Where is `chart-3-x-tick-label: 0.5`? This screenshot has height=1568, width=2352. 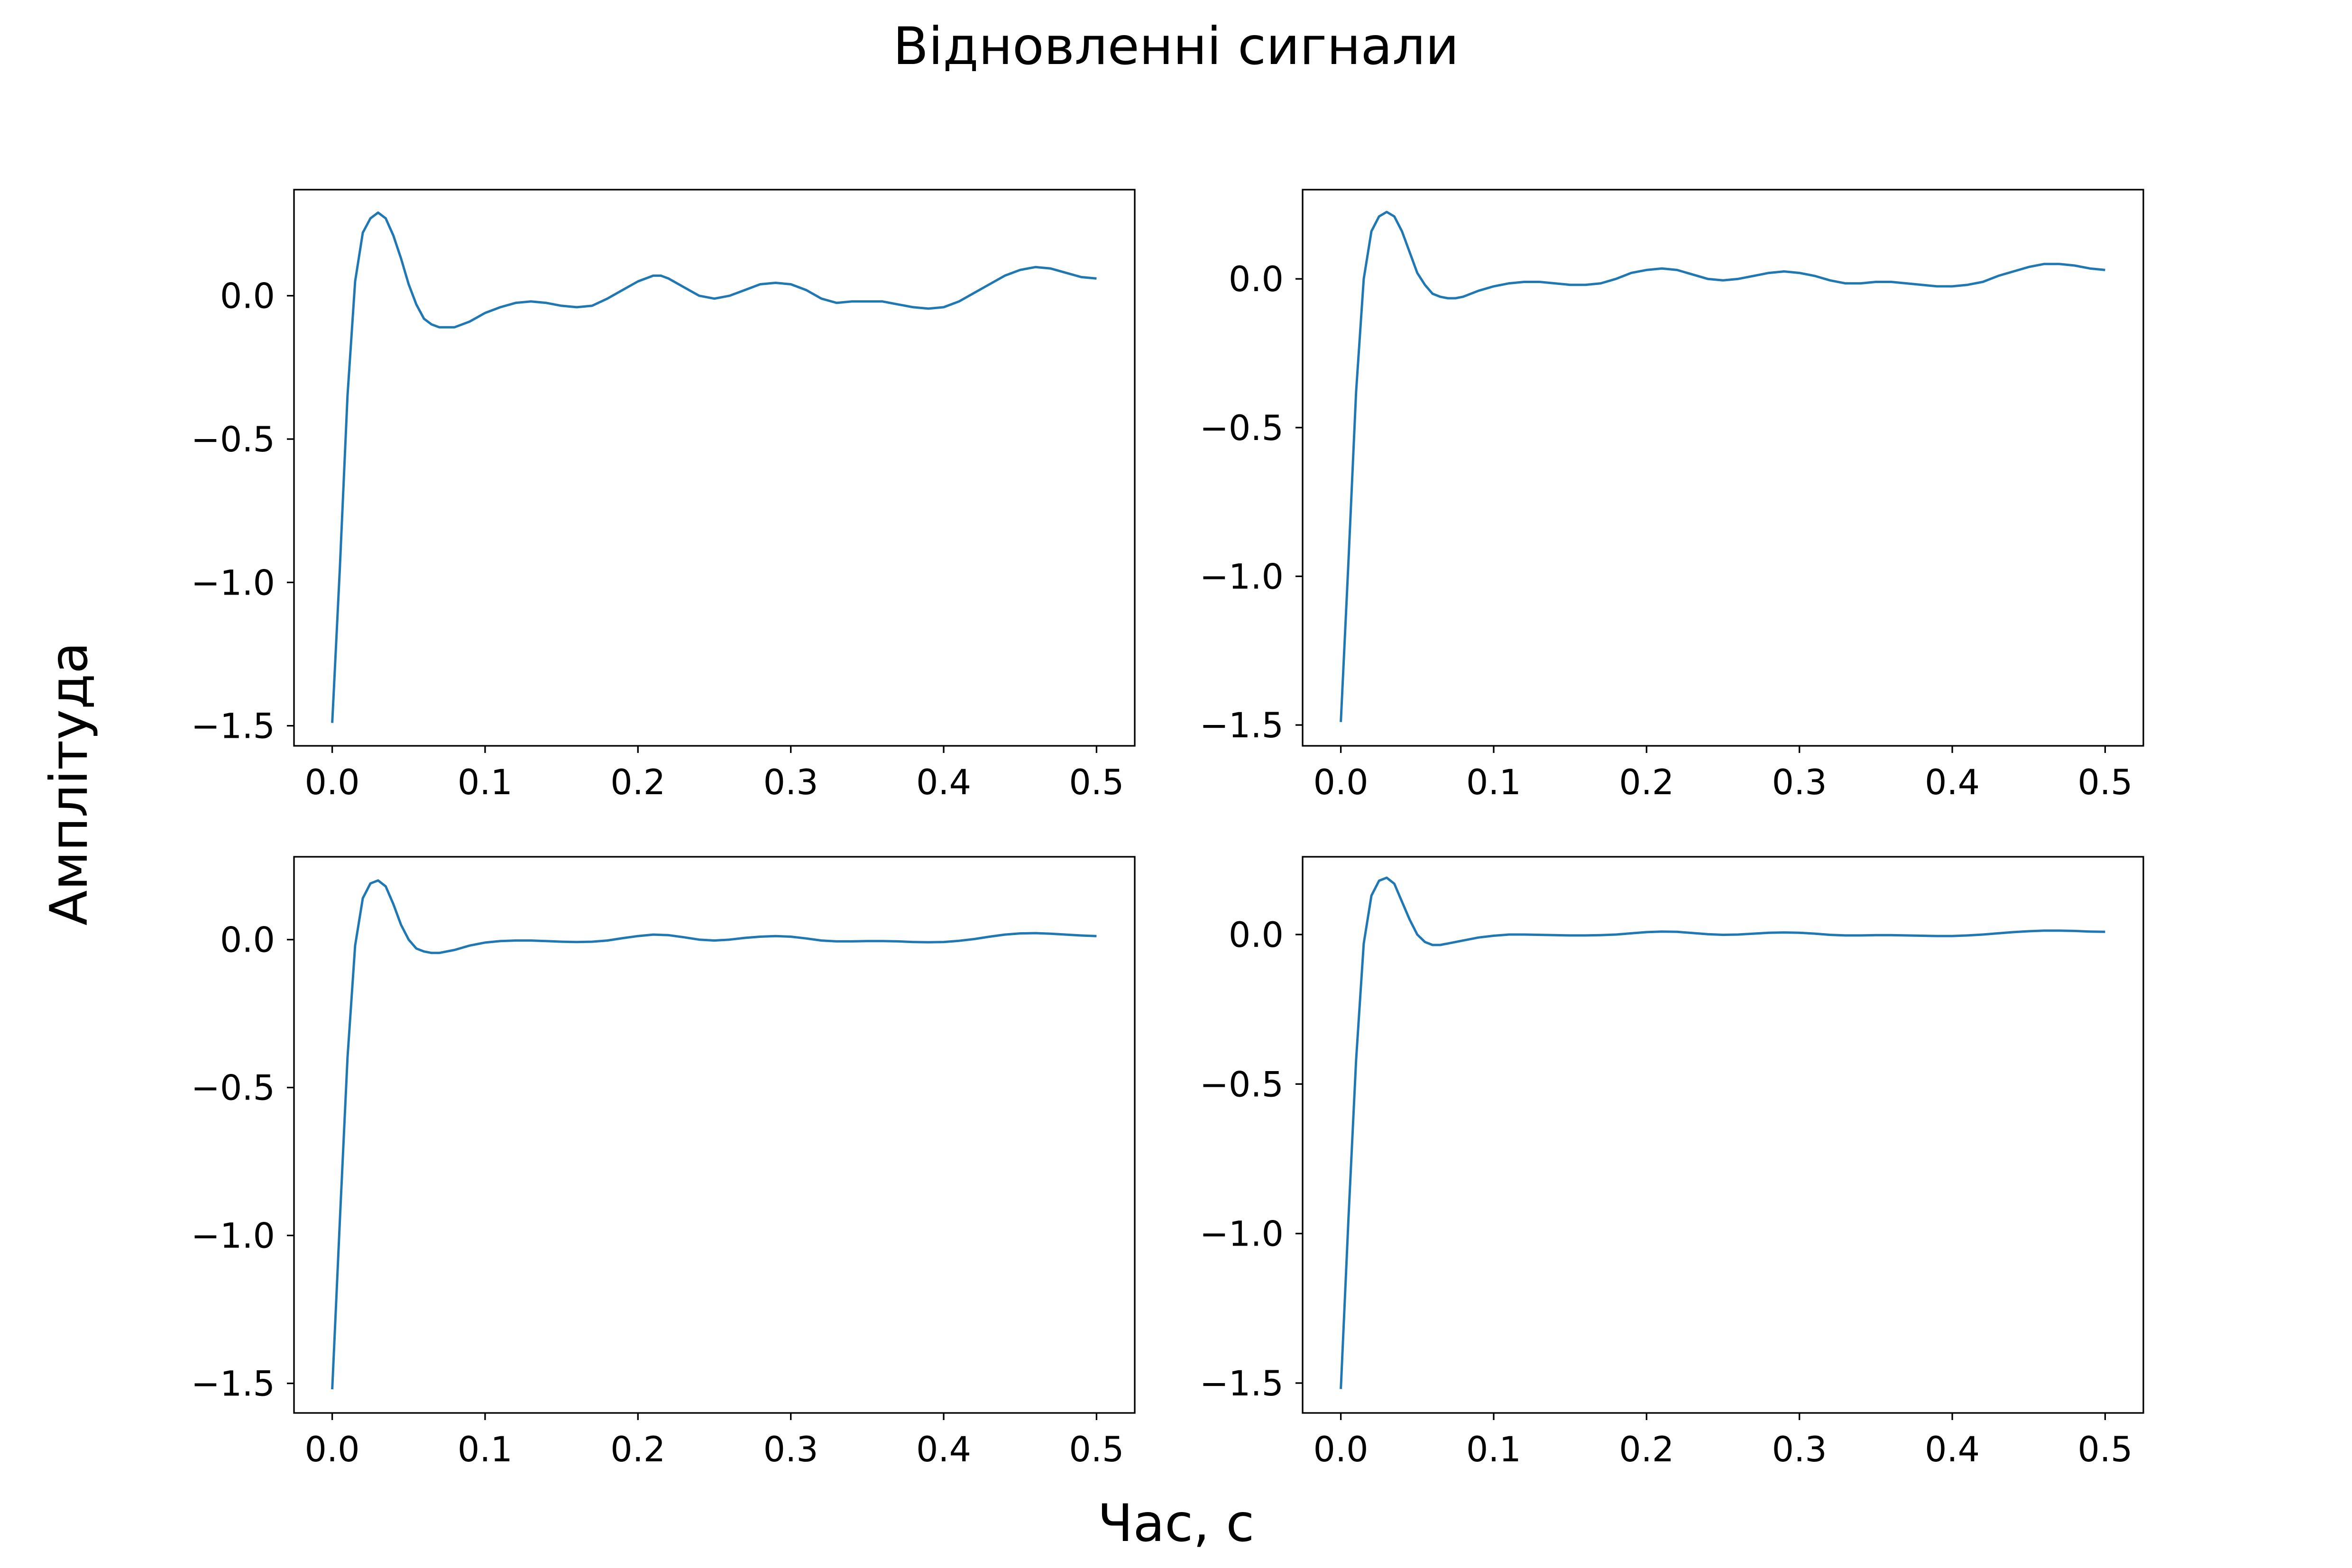 chart-3-x-tick-label: 0.5 is located at coordinates (1096, 1450).